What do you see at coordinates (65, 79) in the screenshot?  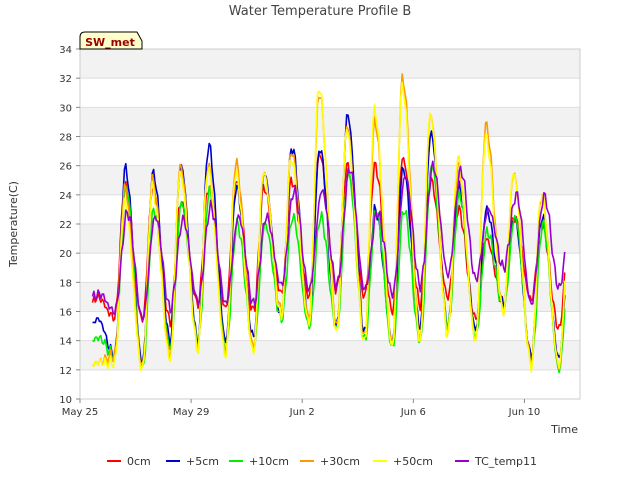 I see `y-tick-label: 32` at bounding box center [65, 79].